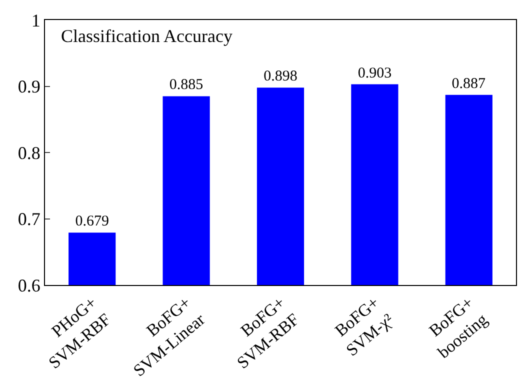 The width and height of the screenshot is (527, 390). Describe the element at coordinates (29, 285) in the screenshot. I see `y-tick-label: 0.6` at that location.